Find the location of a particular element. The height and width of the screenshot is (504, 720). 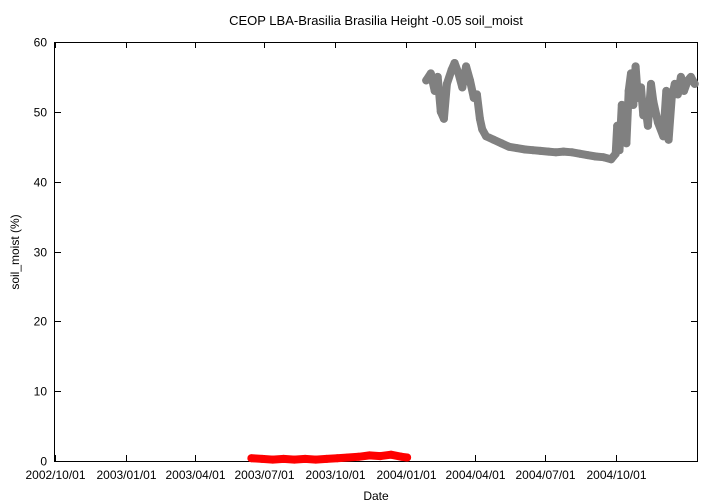

y-tick-label: 30 is located at coordinates (41, 253).